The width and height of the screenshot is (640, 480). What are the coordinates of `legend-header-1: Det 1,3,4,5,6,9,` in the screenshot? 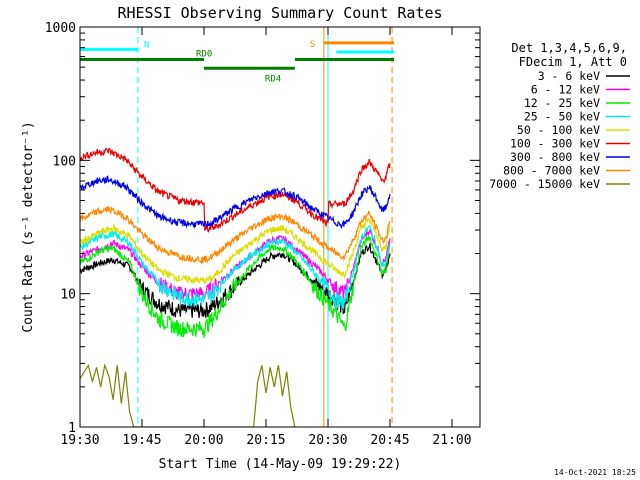 It's located at (569, 48).